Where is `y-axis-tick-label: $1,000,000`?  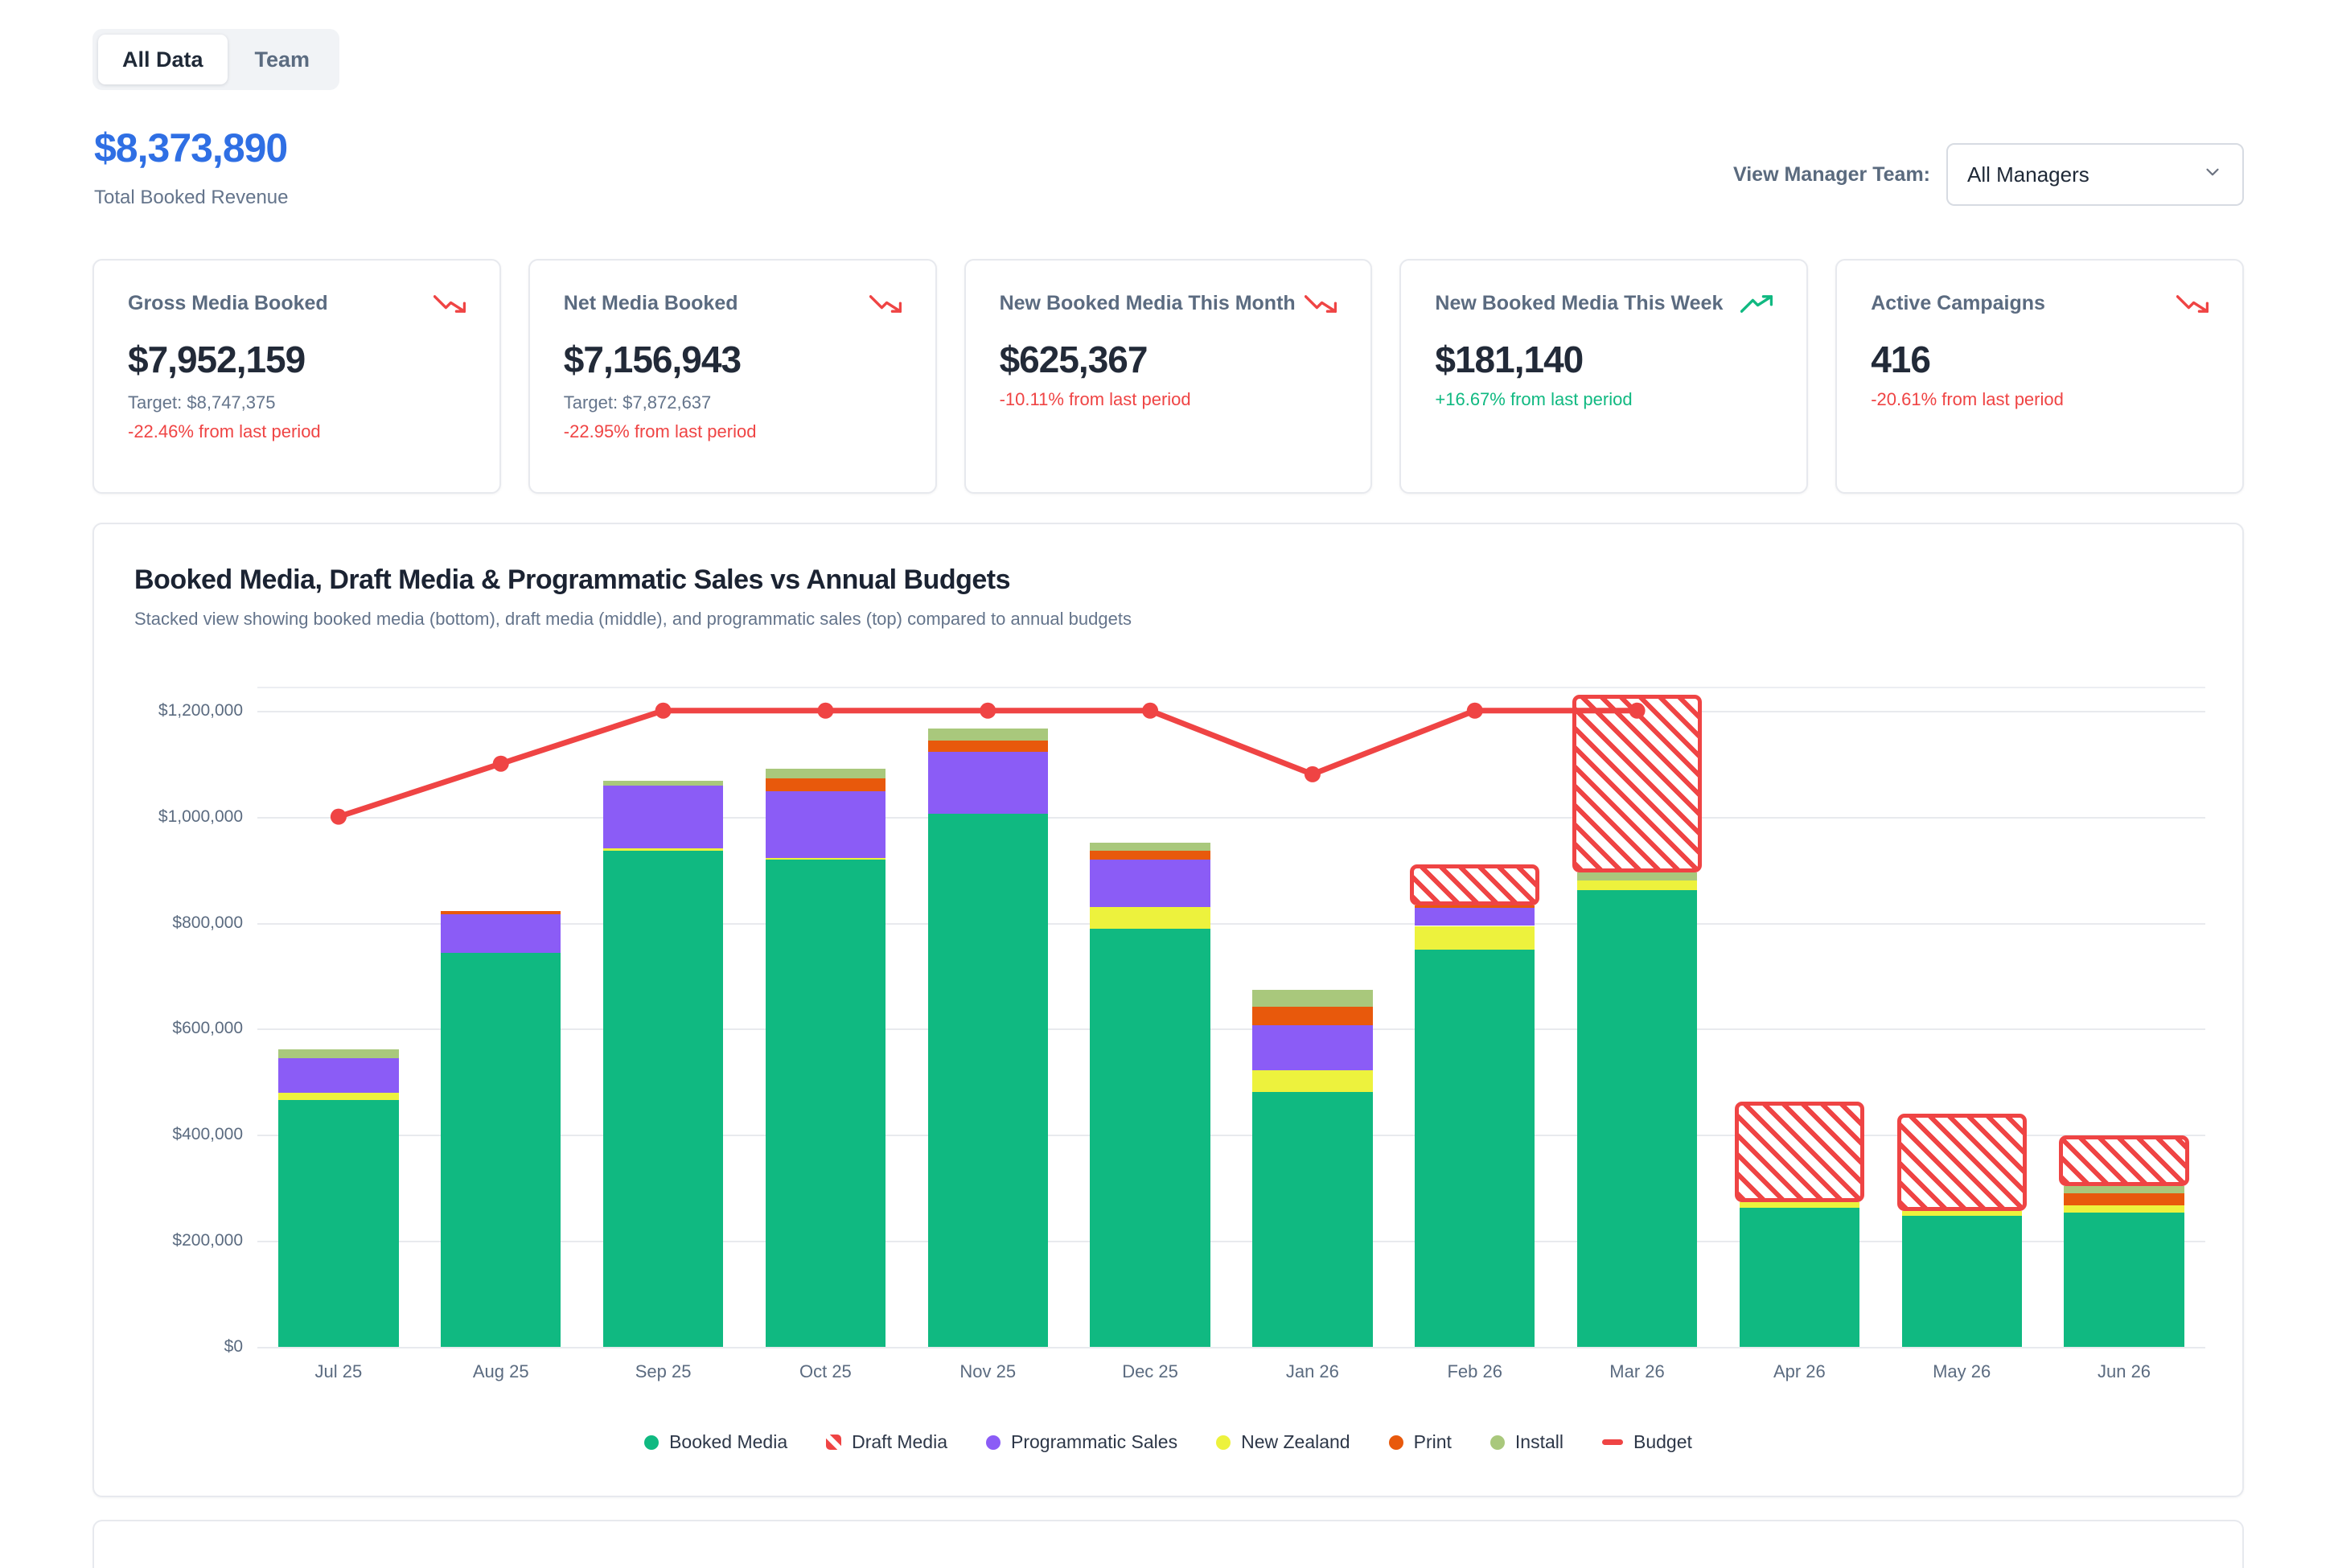
y-axis-tick-label: $1,000,000 is located at coordinates (200, 816).